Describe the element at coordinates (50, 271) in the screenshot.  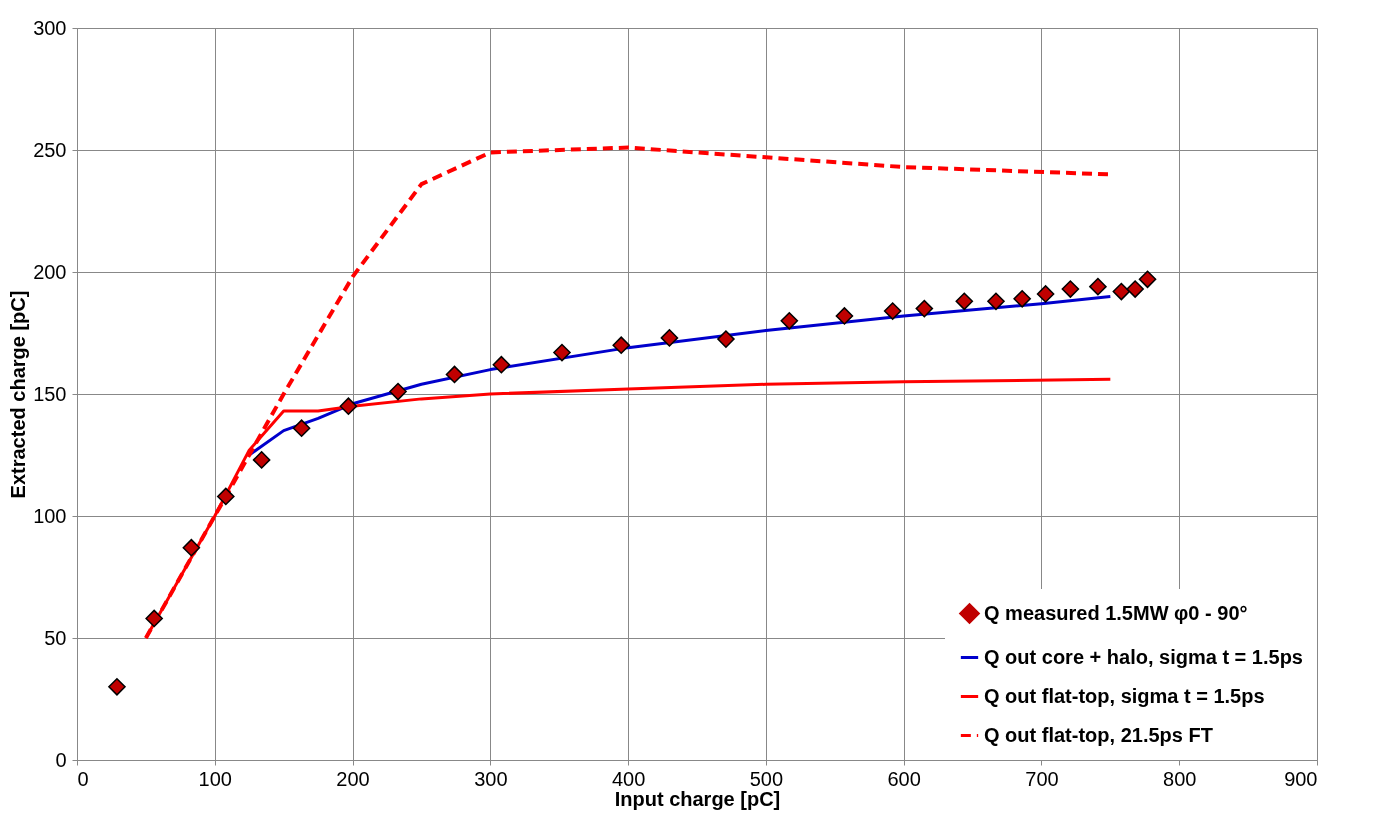
I see `y-tick-label: 200` at that location.